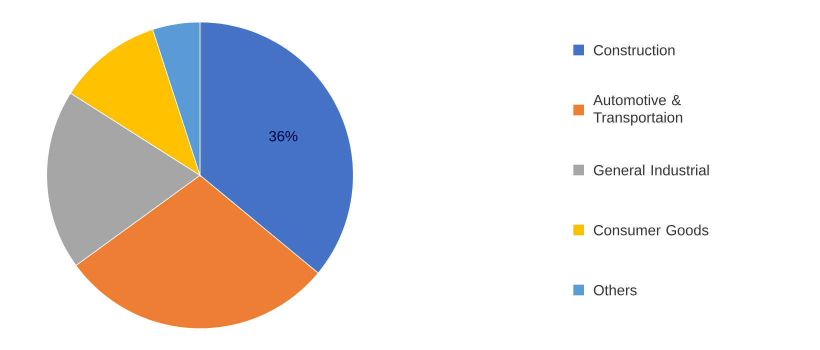 This screenshot has height=350, width=820. I want to click on legend-label: Consumer Goods, so click(651, 230).